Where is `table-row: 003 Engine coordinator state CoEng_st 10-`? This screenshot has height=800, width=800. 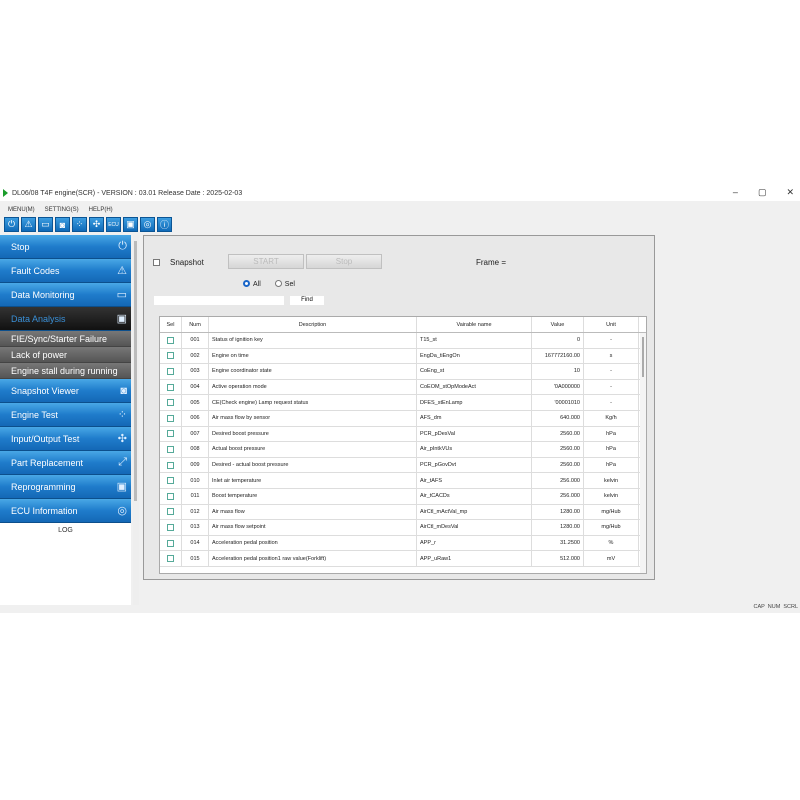 table-row: 003 Engine coordinator state CoEng_st 10- is located at coordinates (403, 372).